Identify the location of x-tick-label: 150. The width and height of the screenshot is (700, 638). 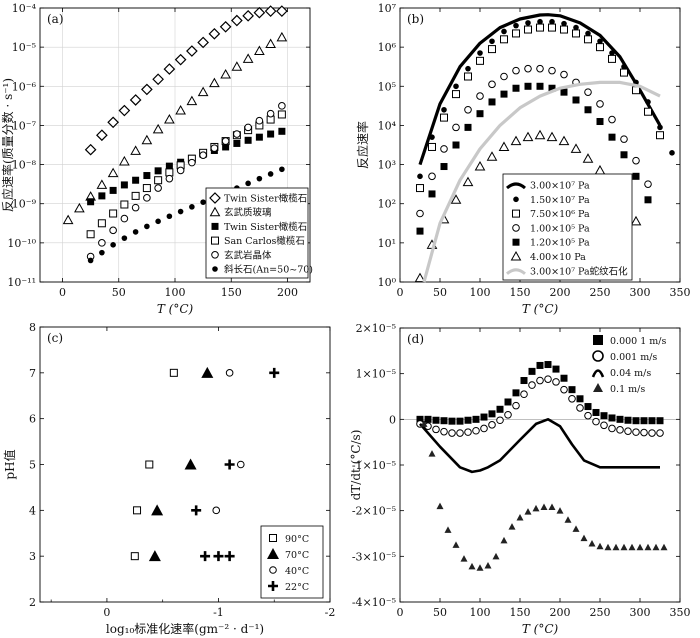
(231, 292).